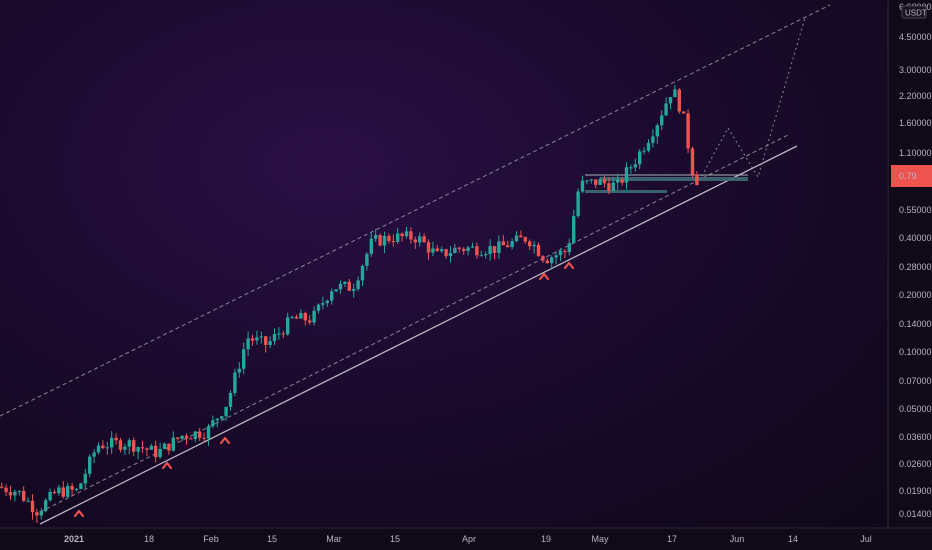 This screenshot has width=932, height=550. Describe the element at coordinates (915, 352) in the screenshot. I see `price-tick-label: 0.10000` at that location.